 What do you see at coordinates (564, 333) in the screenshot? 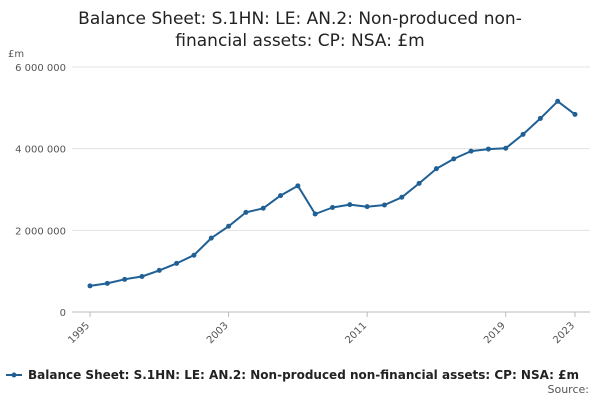
I see `x-tick-label: 2023` at bounding box center [564, 333].